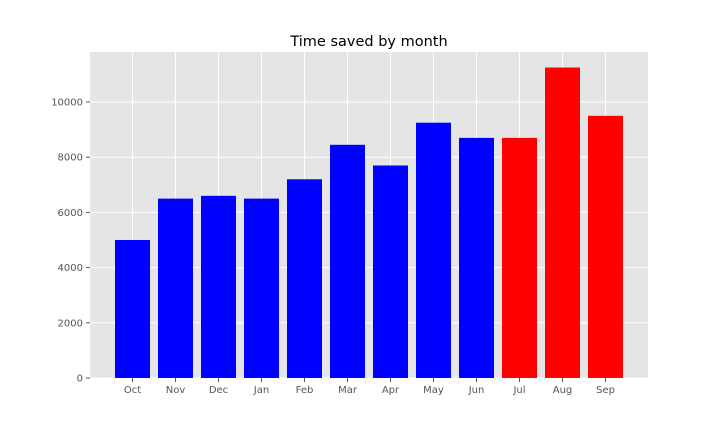 This screenshot has height=432, width=720. What do you see at coordinates (218, 286) in the screenshot?
I see `bar-dec` at bounding box center [218, 286].